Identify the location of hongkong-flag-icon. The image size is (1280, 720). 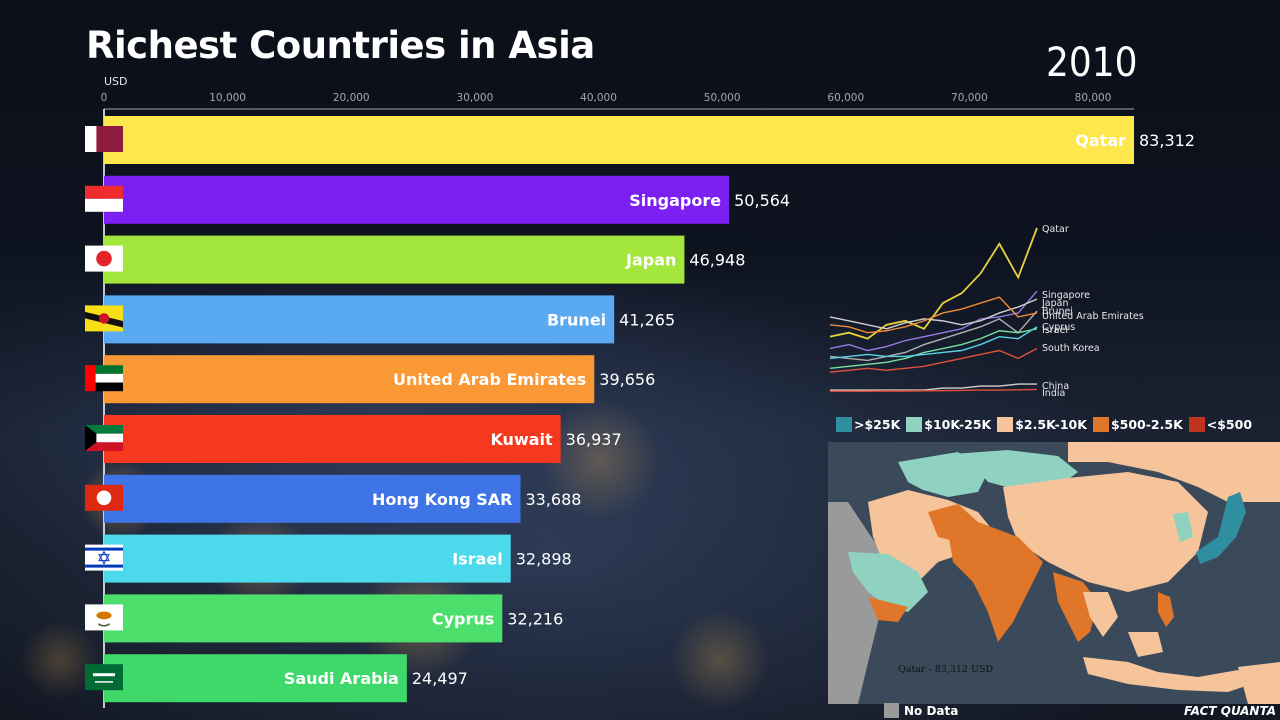
(104, 497).